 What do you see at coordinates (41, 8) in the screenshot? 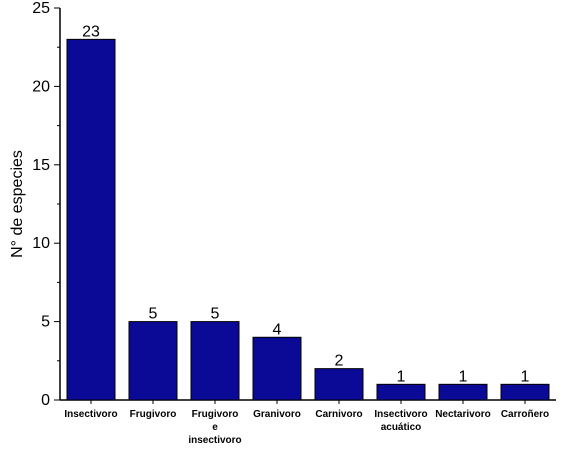
I see `y-tick-label: 25` at bounding box center [41, 8].